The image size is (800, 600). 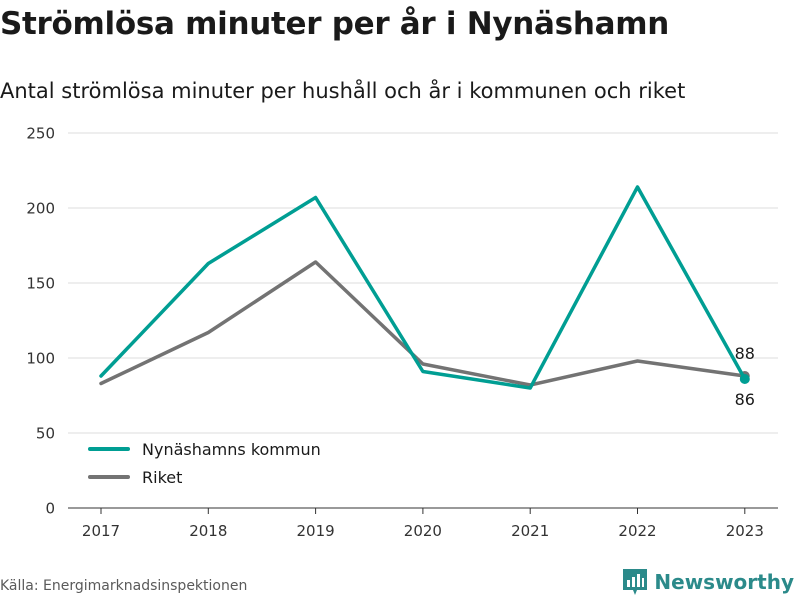 I want to click on legend: Nynäshamns kommun Riket, so click(x=204, y=463).